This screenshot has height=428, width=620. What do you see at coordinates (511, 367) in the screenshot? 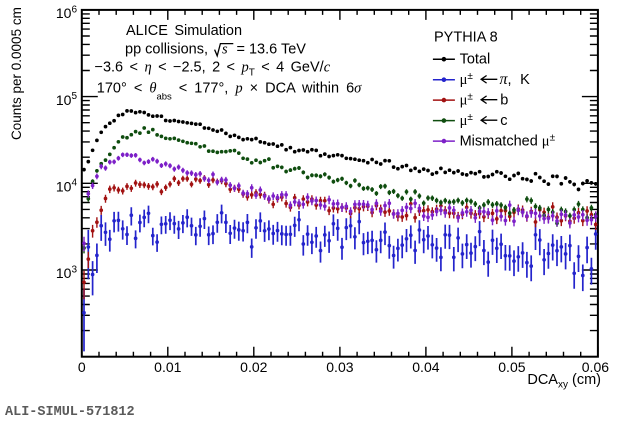
I see `svg-text: 0.05` at bounding box center [511, 367].